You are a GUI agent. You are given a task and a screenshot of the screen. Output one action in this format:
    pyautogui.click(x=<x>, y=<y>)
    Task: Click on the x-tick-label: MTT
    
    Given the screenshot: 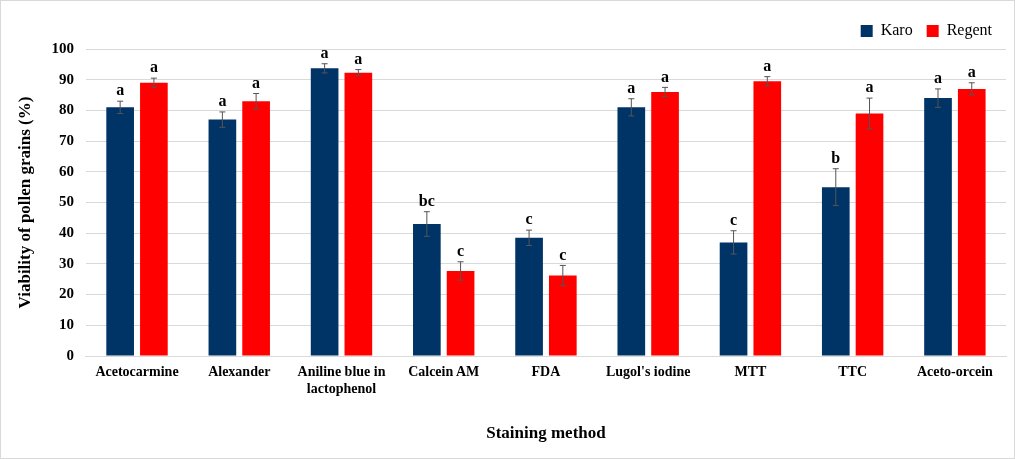 What is the action you would take?
    pyautogui.click(x=751, y=372)
    